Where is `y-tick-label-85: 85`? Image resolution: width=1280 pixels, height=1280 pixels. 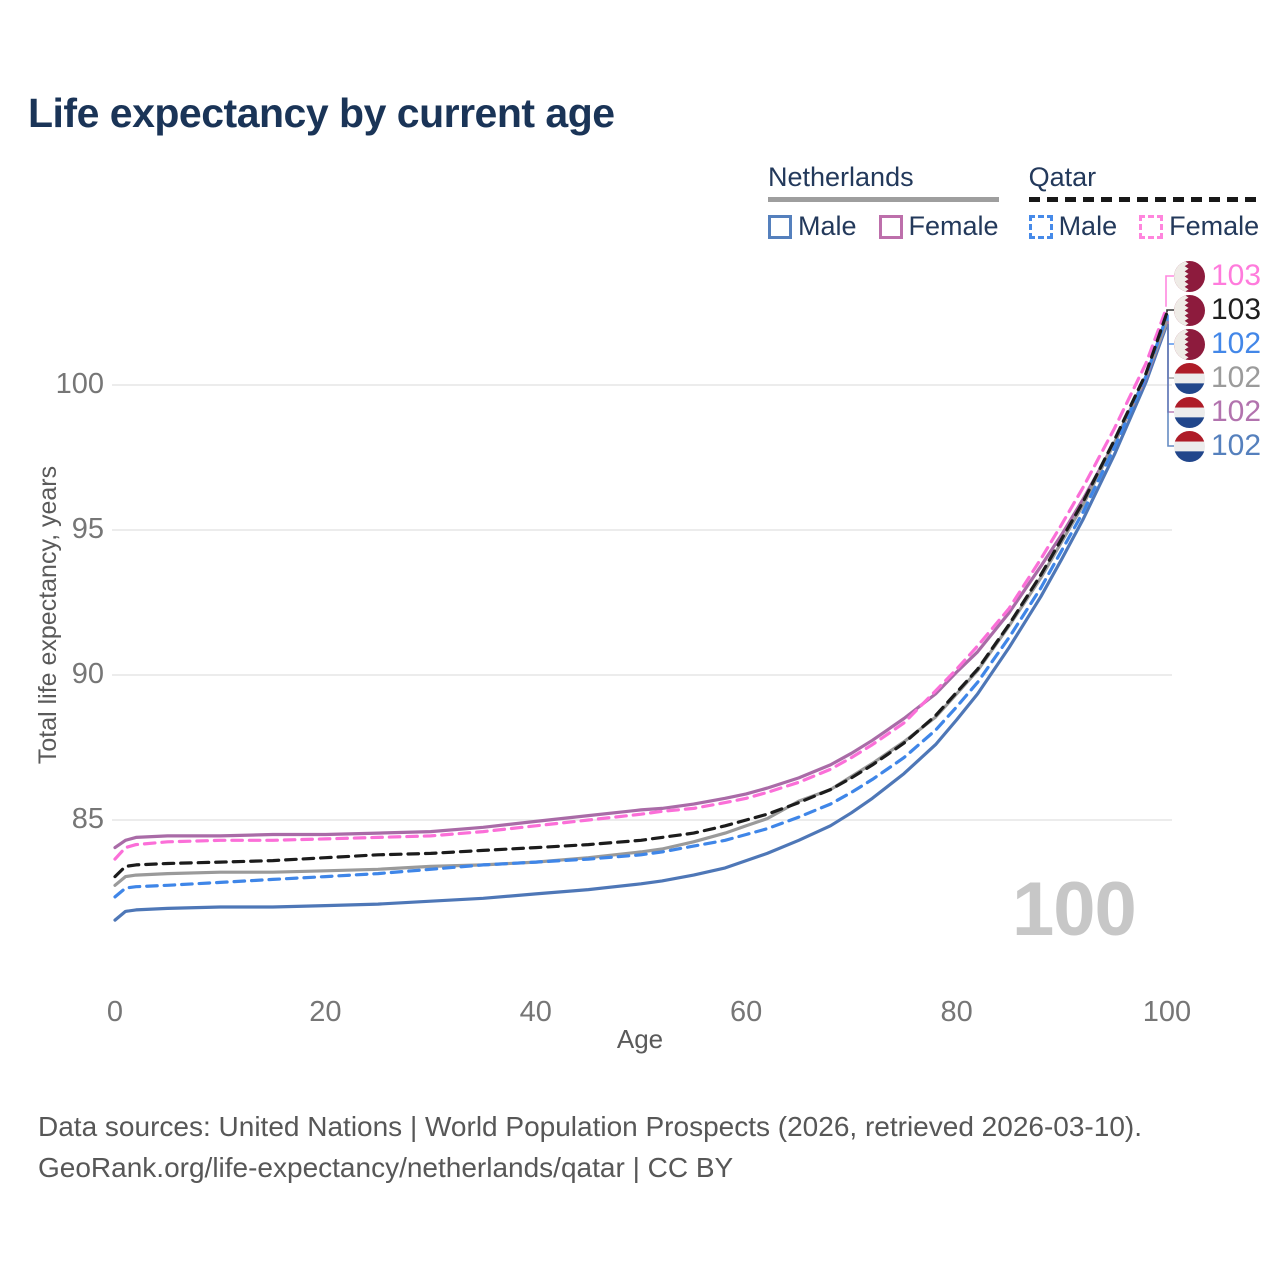
y-tick-label-85: 85 is located at coordinates (87, 819).